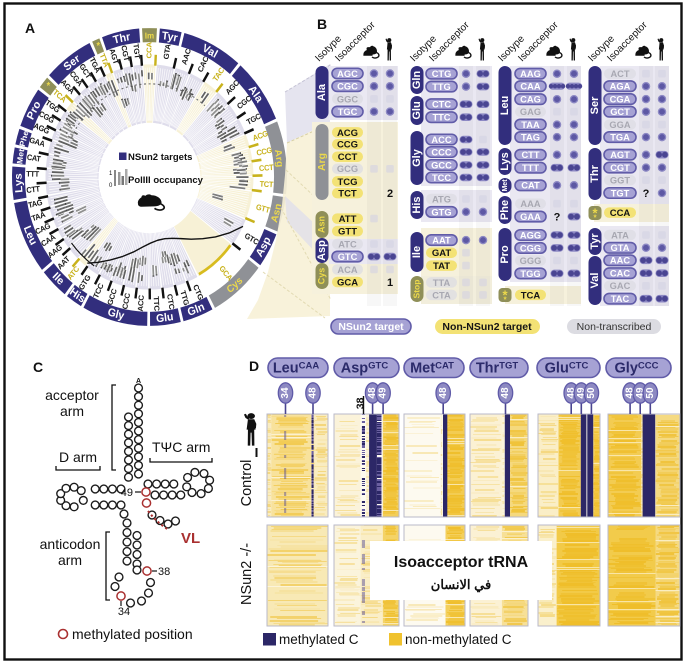  Describe the element at coordinates (461, 562) in the screenshot. I see `svg-text: Isoacceptor tRNA` at that location.